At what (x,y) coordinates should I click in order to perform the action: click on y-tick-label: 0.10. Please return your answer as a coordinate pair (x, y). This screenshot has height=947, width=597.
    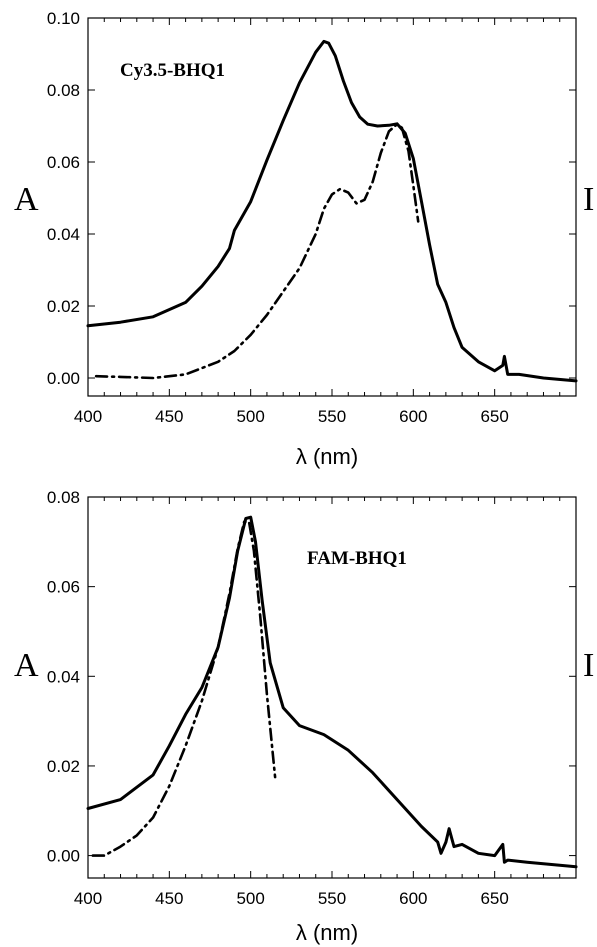
    Looking at the image, I should click on (63, 18).